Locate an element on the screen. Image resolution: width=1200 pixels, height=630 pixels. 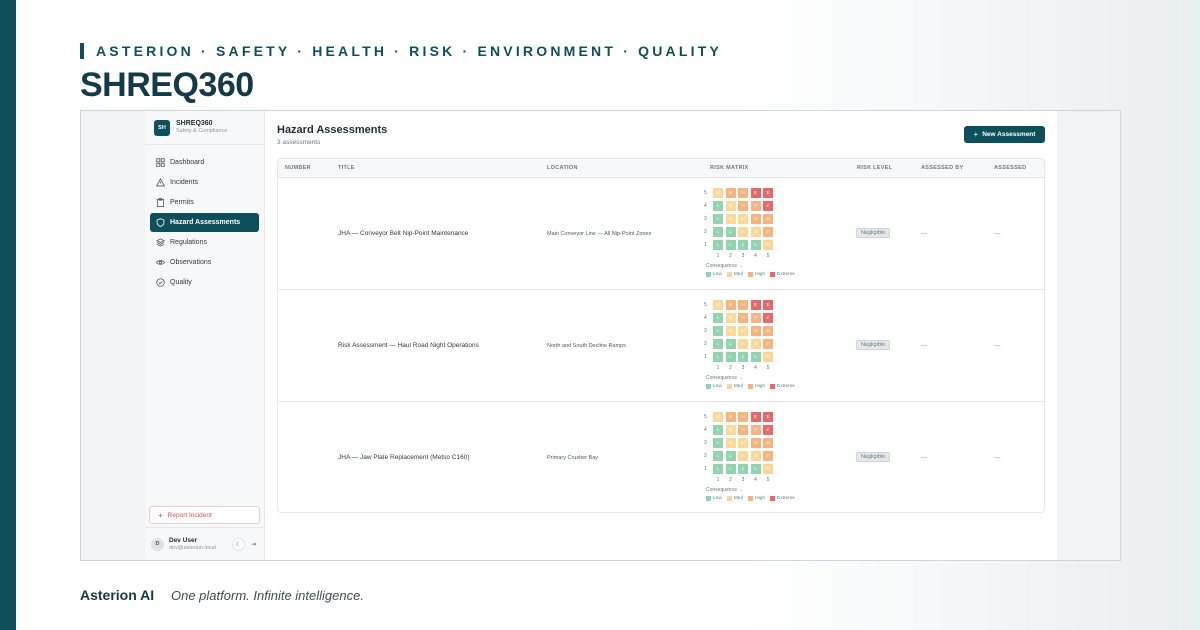
user-profile: D Dev User dev@asterion.local ☾ ⇥ is located at coordinates (204, 543).